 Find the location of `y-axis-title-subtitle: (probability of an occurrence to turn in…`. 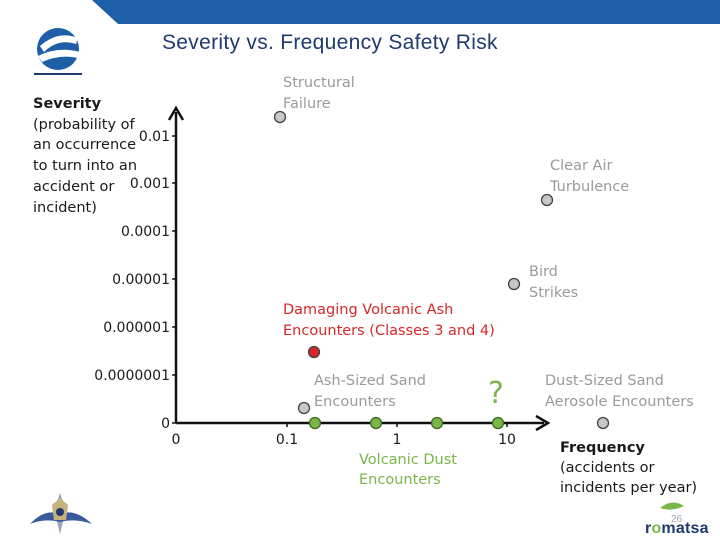

y-axis-title-subtitle: (probability of an occurrence to turn in… is located at coordinates (85, 166).